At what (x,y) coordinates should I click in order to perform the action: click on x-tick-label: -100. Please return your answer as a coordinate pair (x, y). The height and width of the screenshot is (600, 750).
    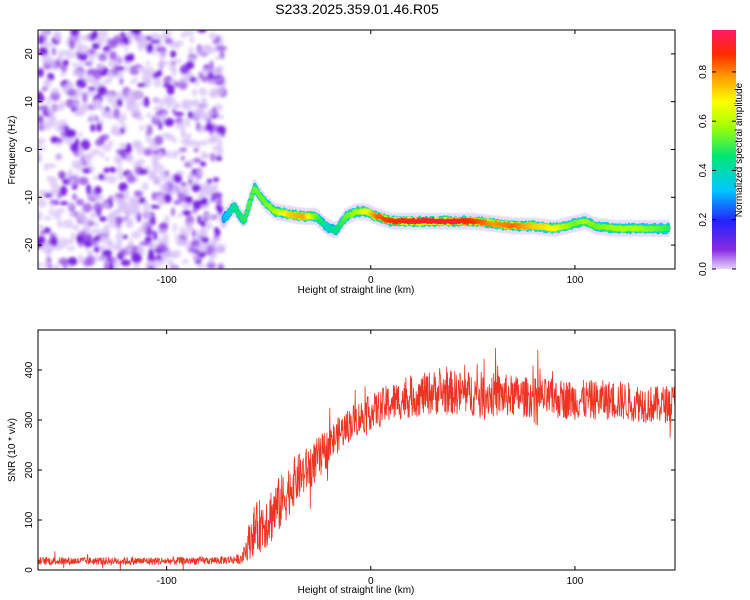
    Looking at the image, I should click on (167, 581).